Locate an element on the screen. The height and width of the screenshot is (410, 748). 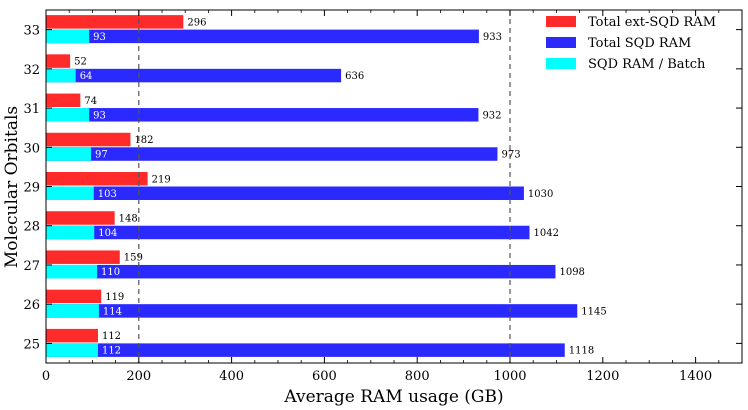
label-ext-sqd-33: 296 is located at coordinates (196, 22).